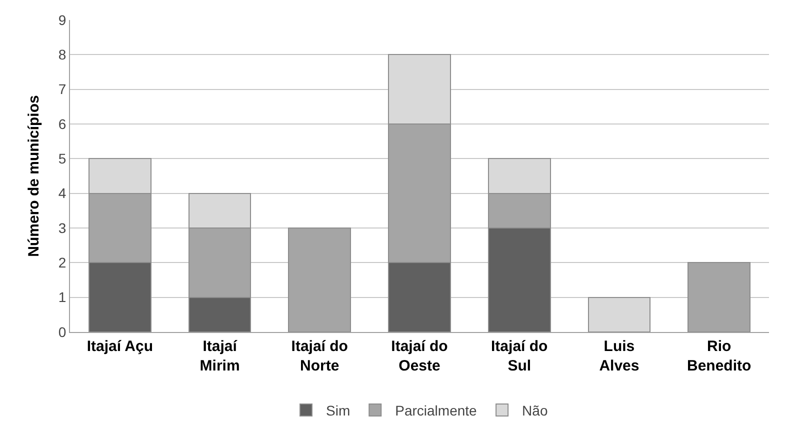  What do you see at coordinates (619, 356) in the screenshot?
I see `x-tick-label: Luis Alves` at bounding box center [619, 356].